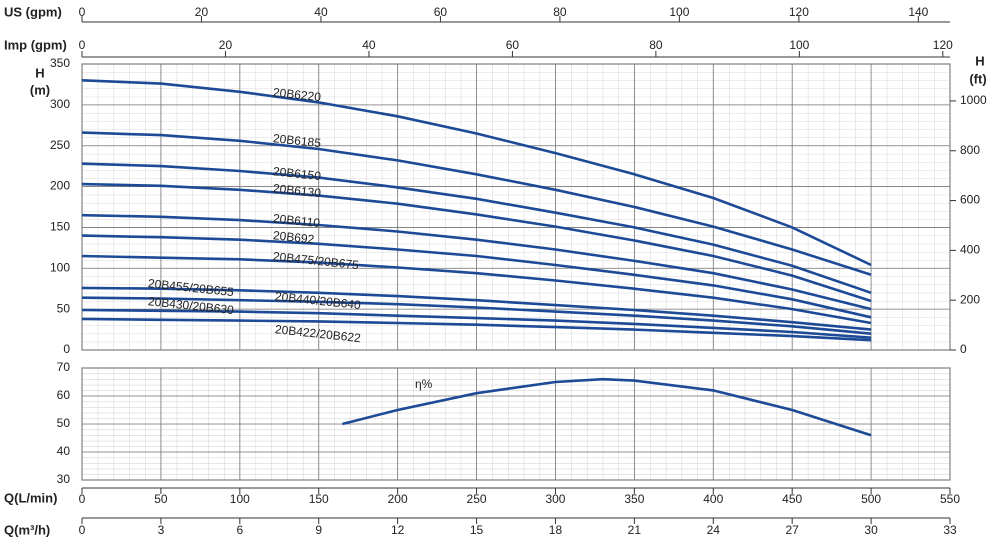 Image resolution: width=993 pixels, height=545 pixels. I want to click on x-tick-label: 250, so click(477, 499).